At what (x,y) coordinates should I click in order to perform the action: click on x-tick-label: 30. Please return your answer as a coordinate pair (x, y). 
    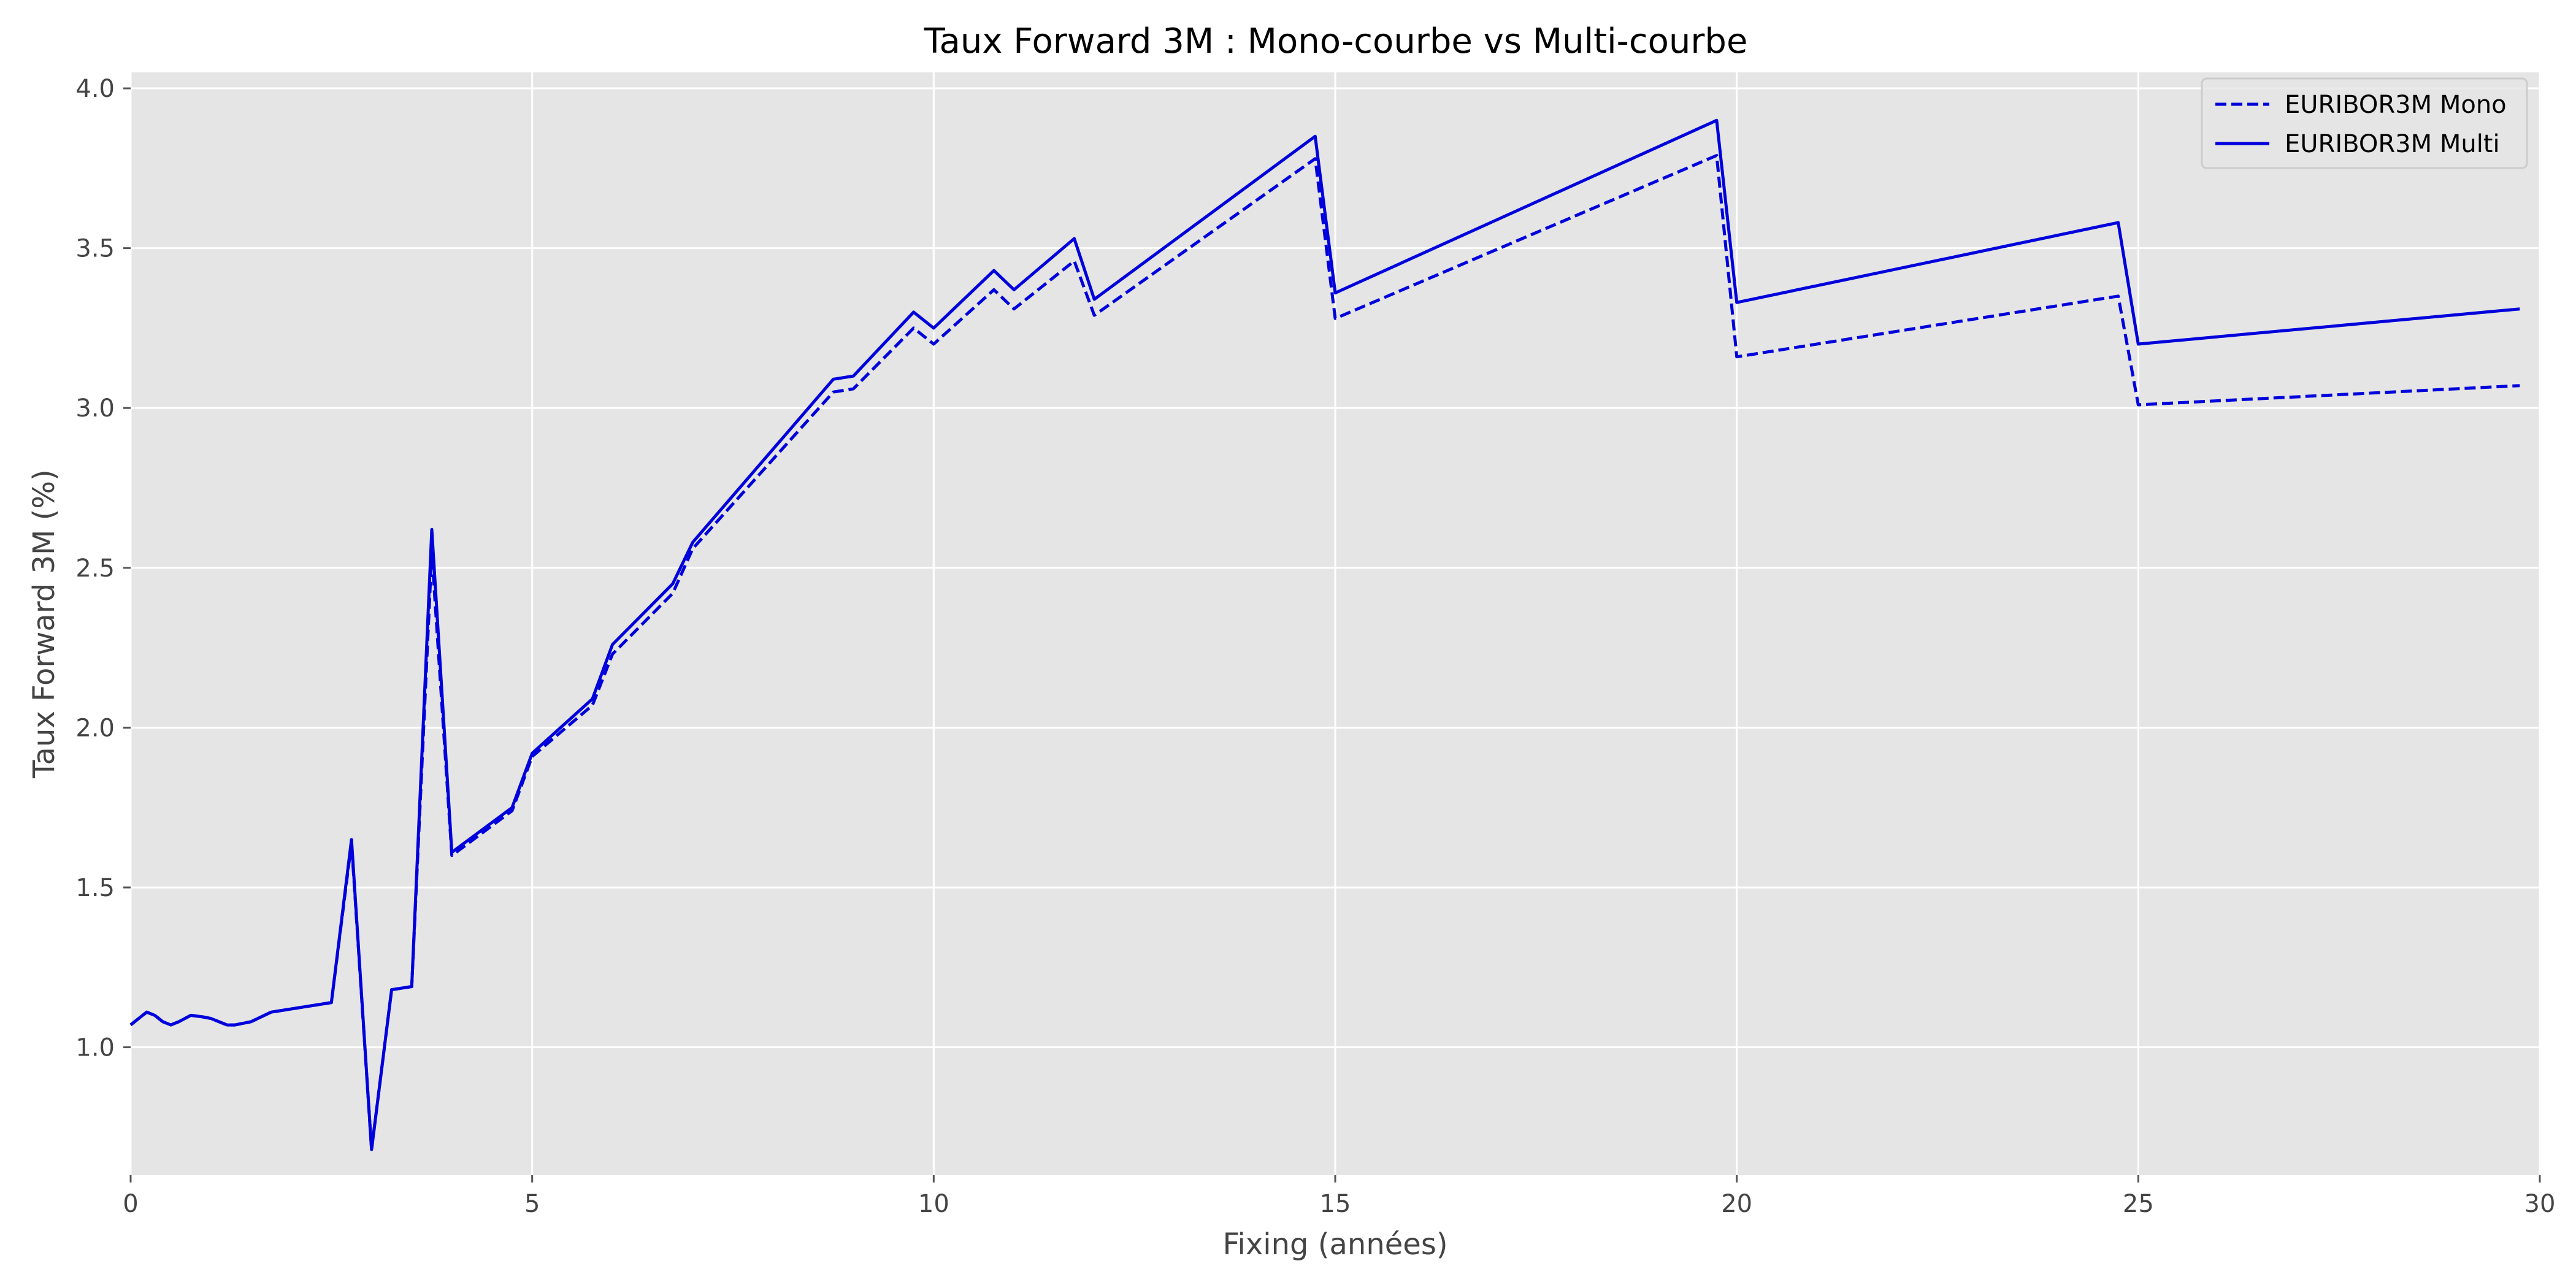
    Looking at the image, I should click on (2540, 1204).